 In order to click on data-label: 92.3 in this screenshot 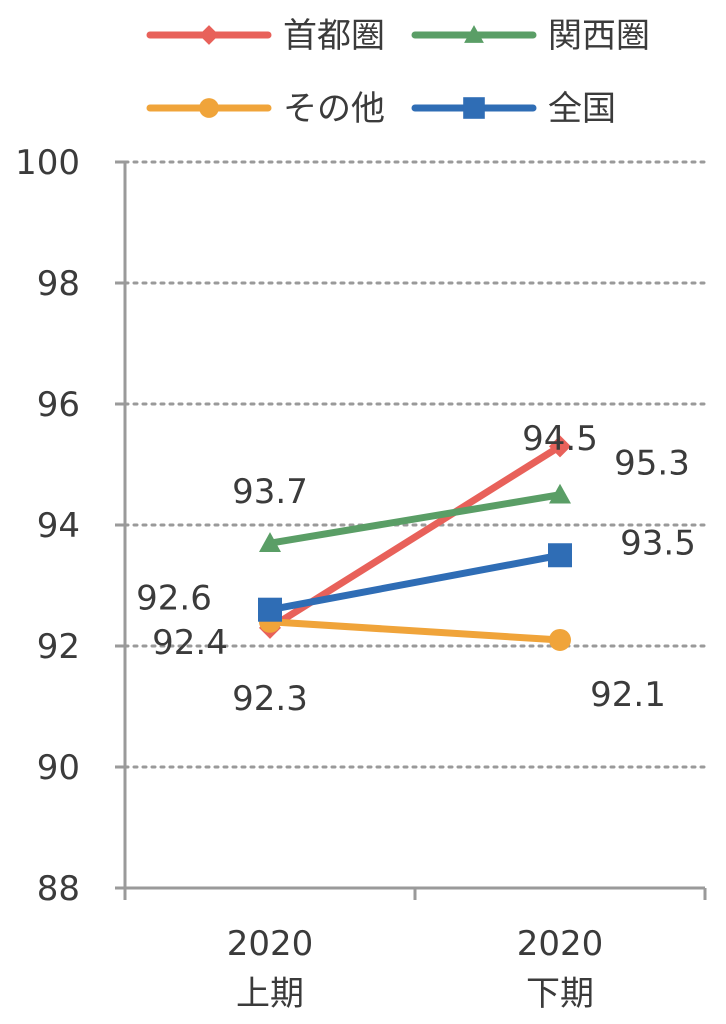, I will do `click(270, 699)`.